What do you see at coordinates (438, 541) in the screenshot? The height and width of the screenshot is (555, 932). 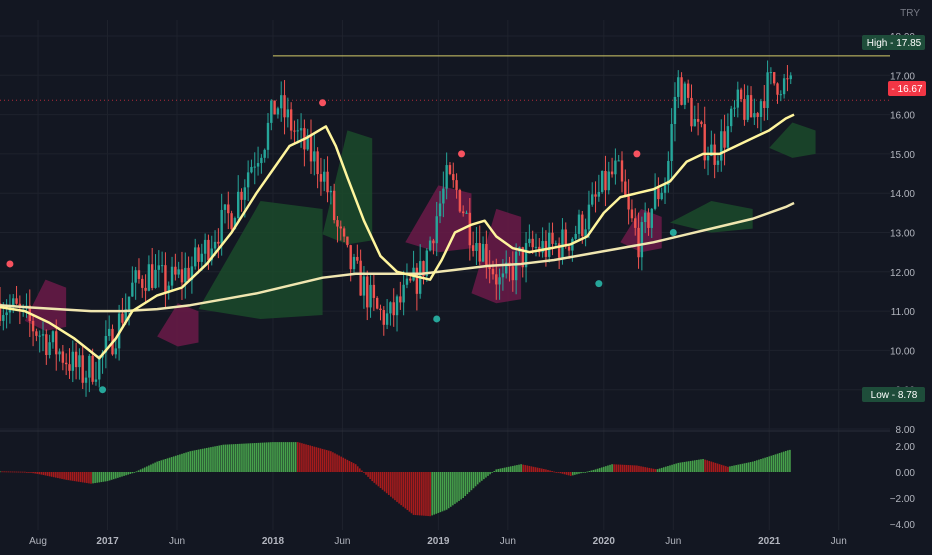 I see `time-axis: Aug 2017 Jun 2018 Jun 2019 Jun 2020 Jun 2021 Jun` at bounding box center [438, 541].